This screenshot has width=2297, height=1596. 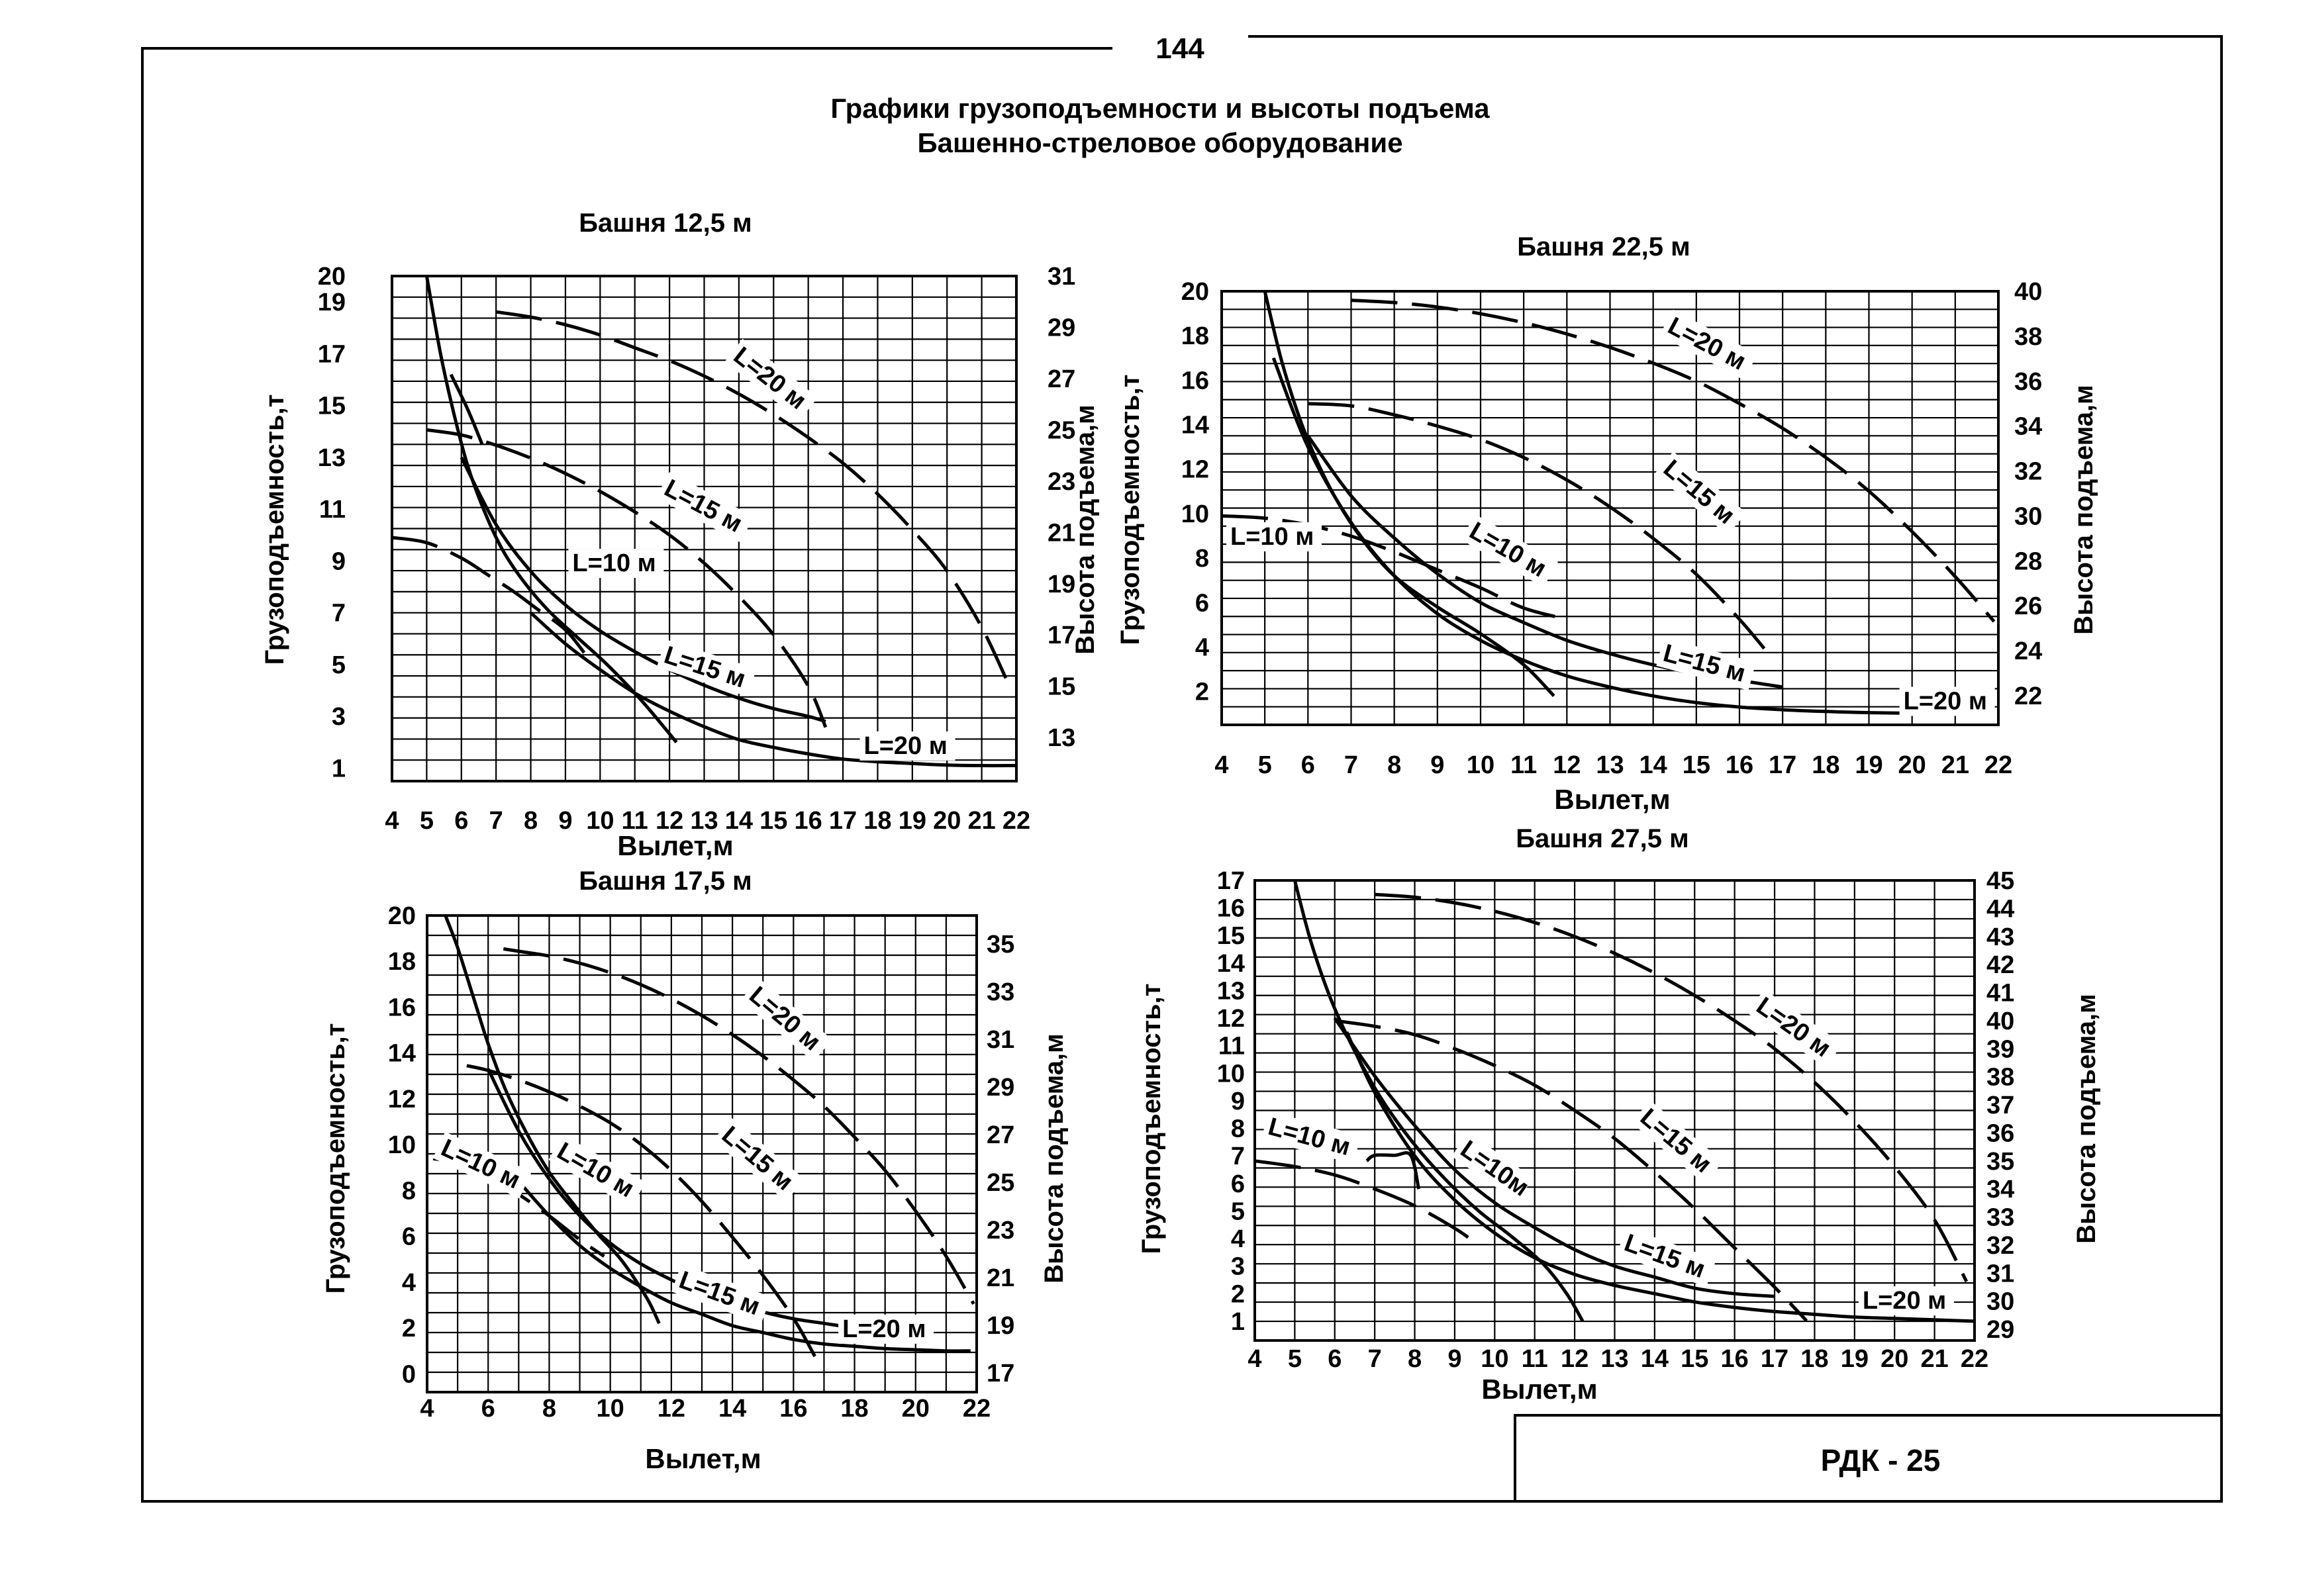 I want to click on series-group, so click(x=1614, y=1101).